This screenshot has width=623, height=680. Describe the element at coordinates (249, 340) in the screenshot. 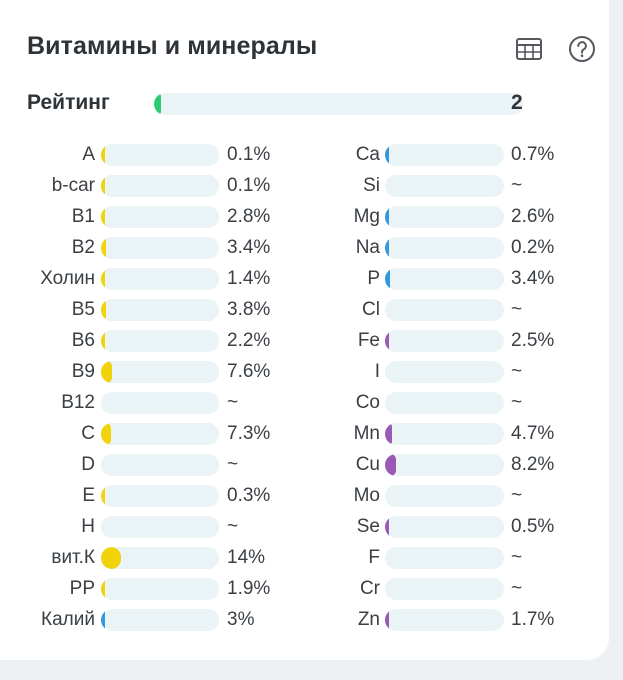

I see `nutrient-value: 2.2%` at that location.